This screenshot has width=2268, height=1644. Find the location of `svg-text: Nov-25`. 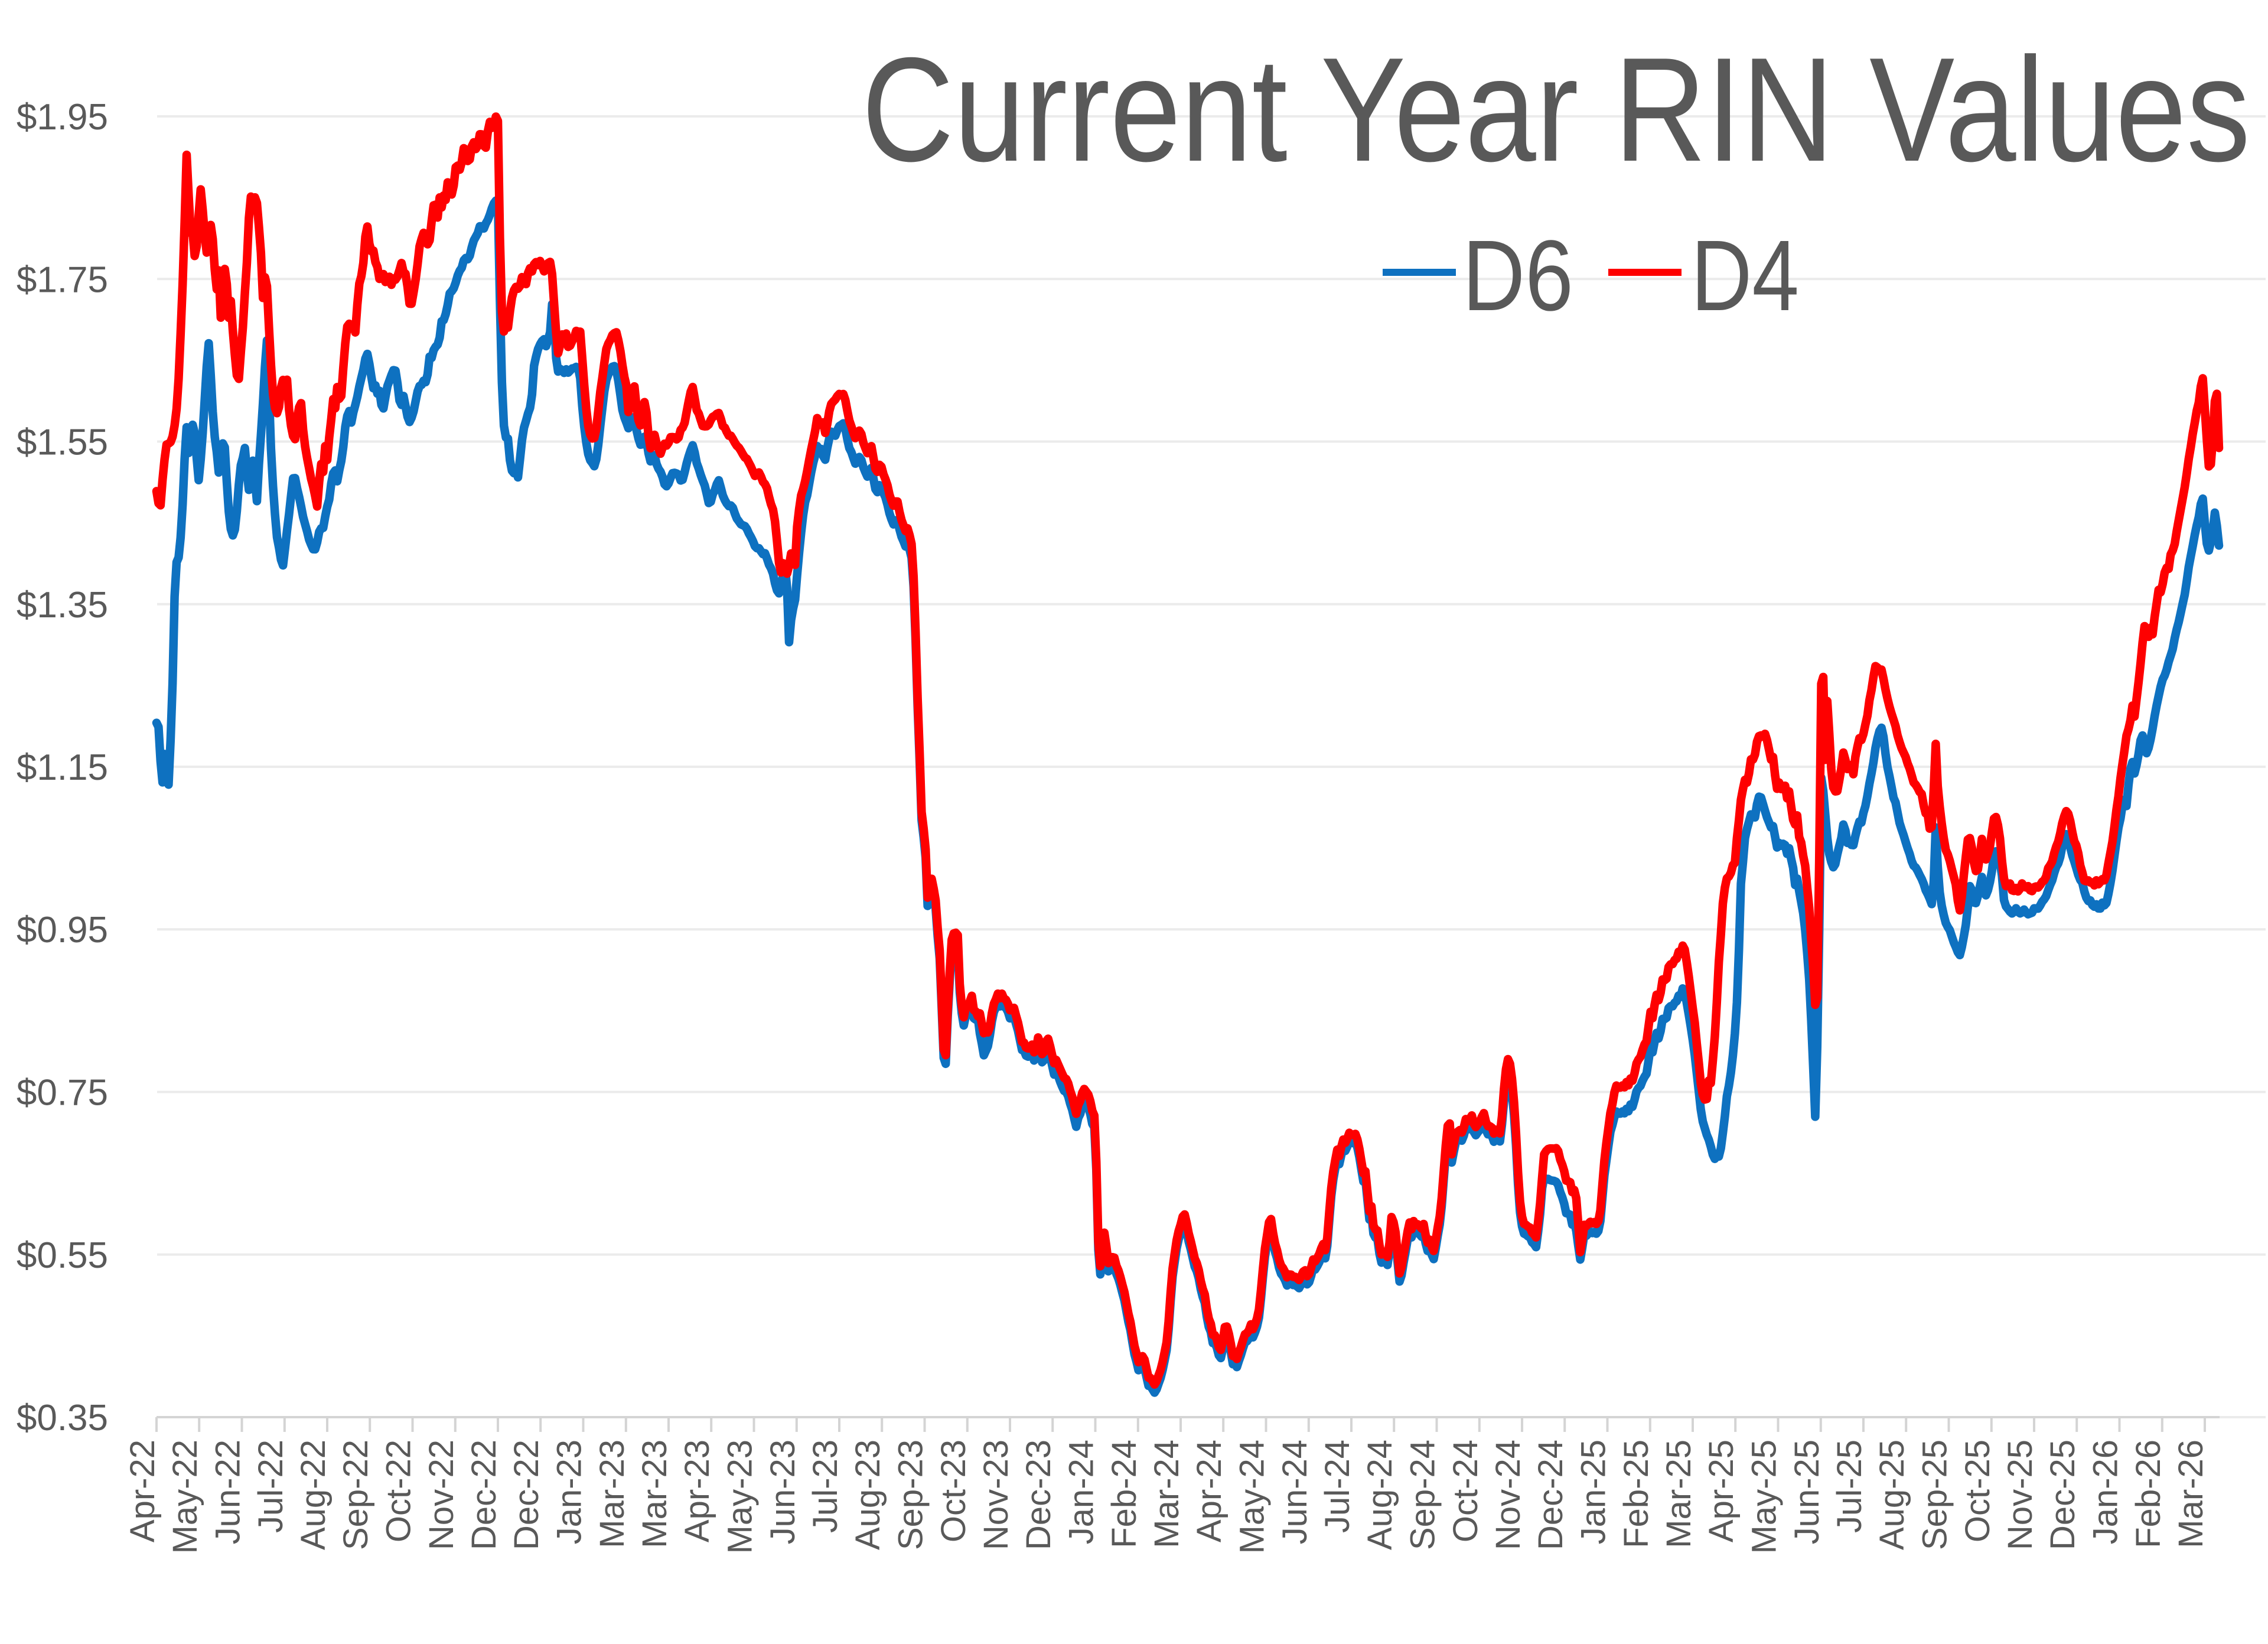

svg-text: Nov-25 is located at coordinates (2020, 1495).